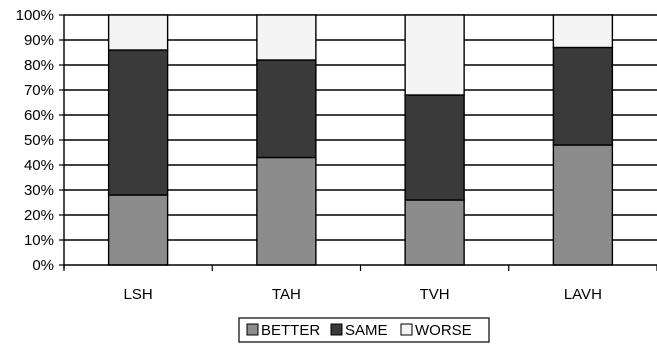 This screenshot has width=657, height=350. I want to click on y-tick-label: 50%, so click(39, 140).